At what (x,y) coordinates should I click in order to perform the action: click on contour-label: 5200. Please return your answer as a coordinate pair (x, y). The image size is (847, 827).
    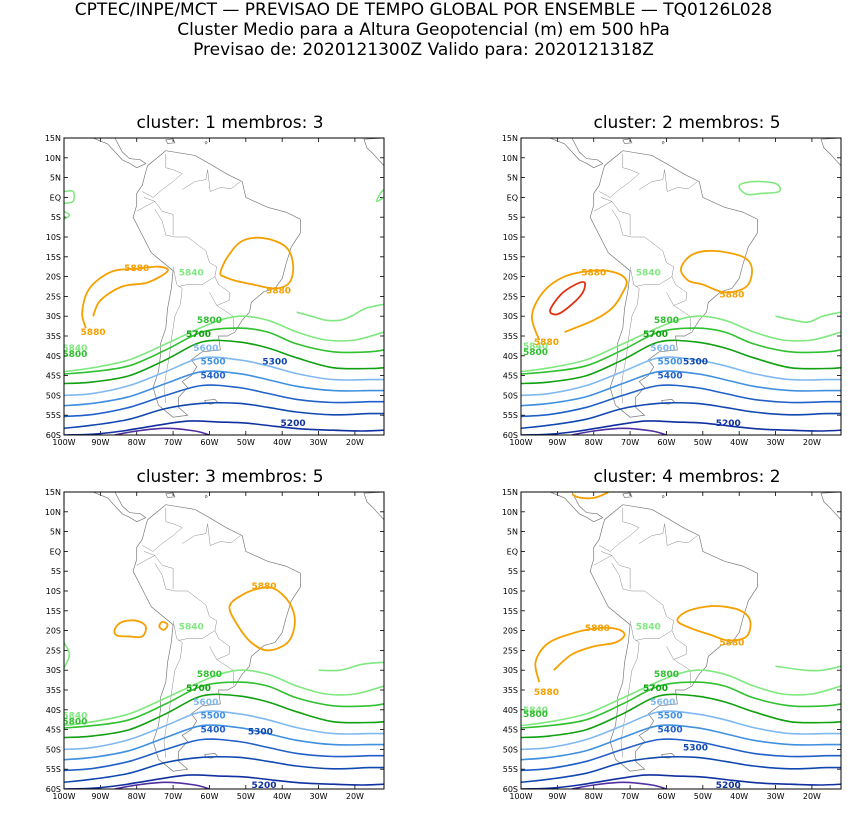
    Looking at the image, I should click on (263, 786).